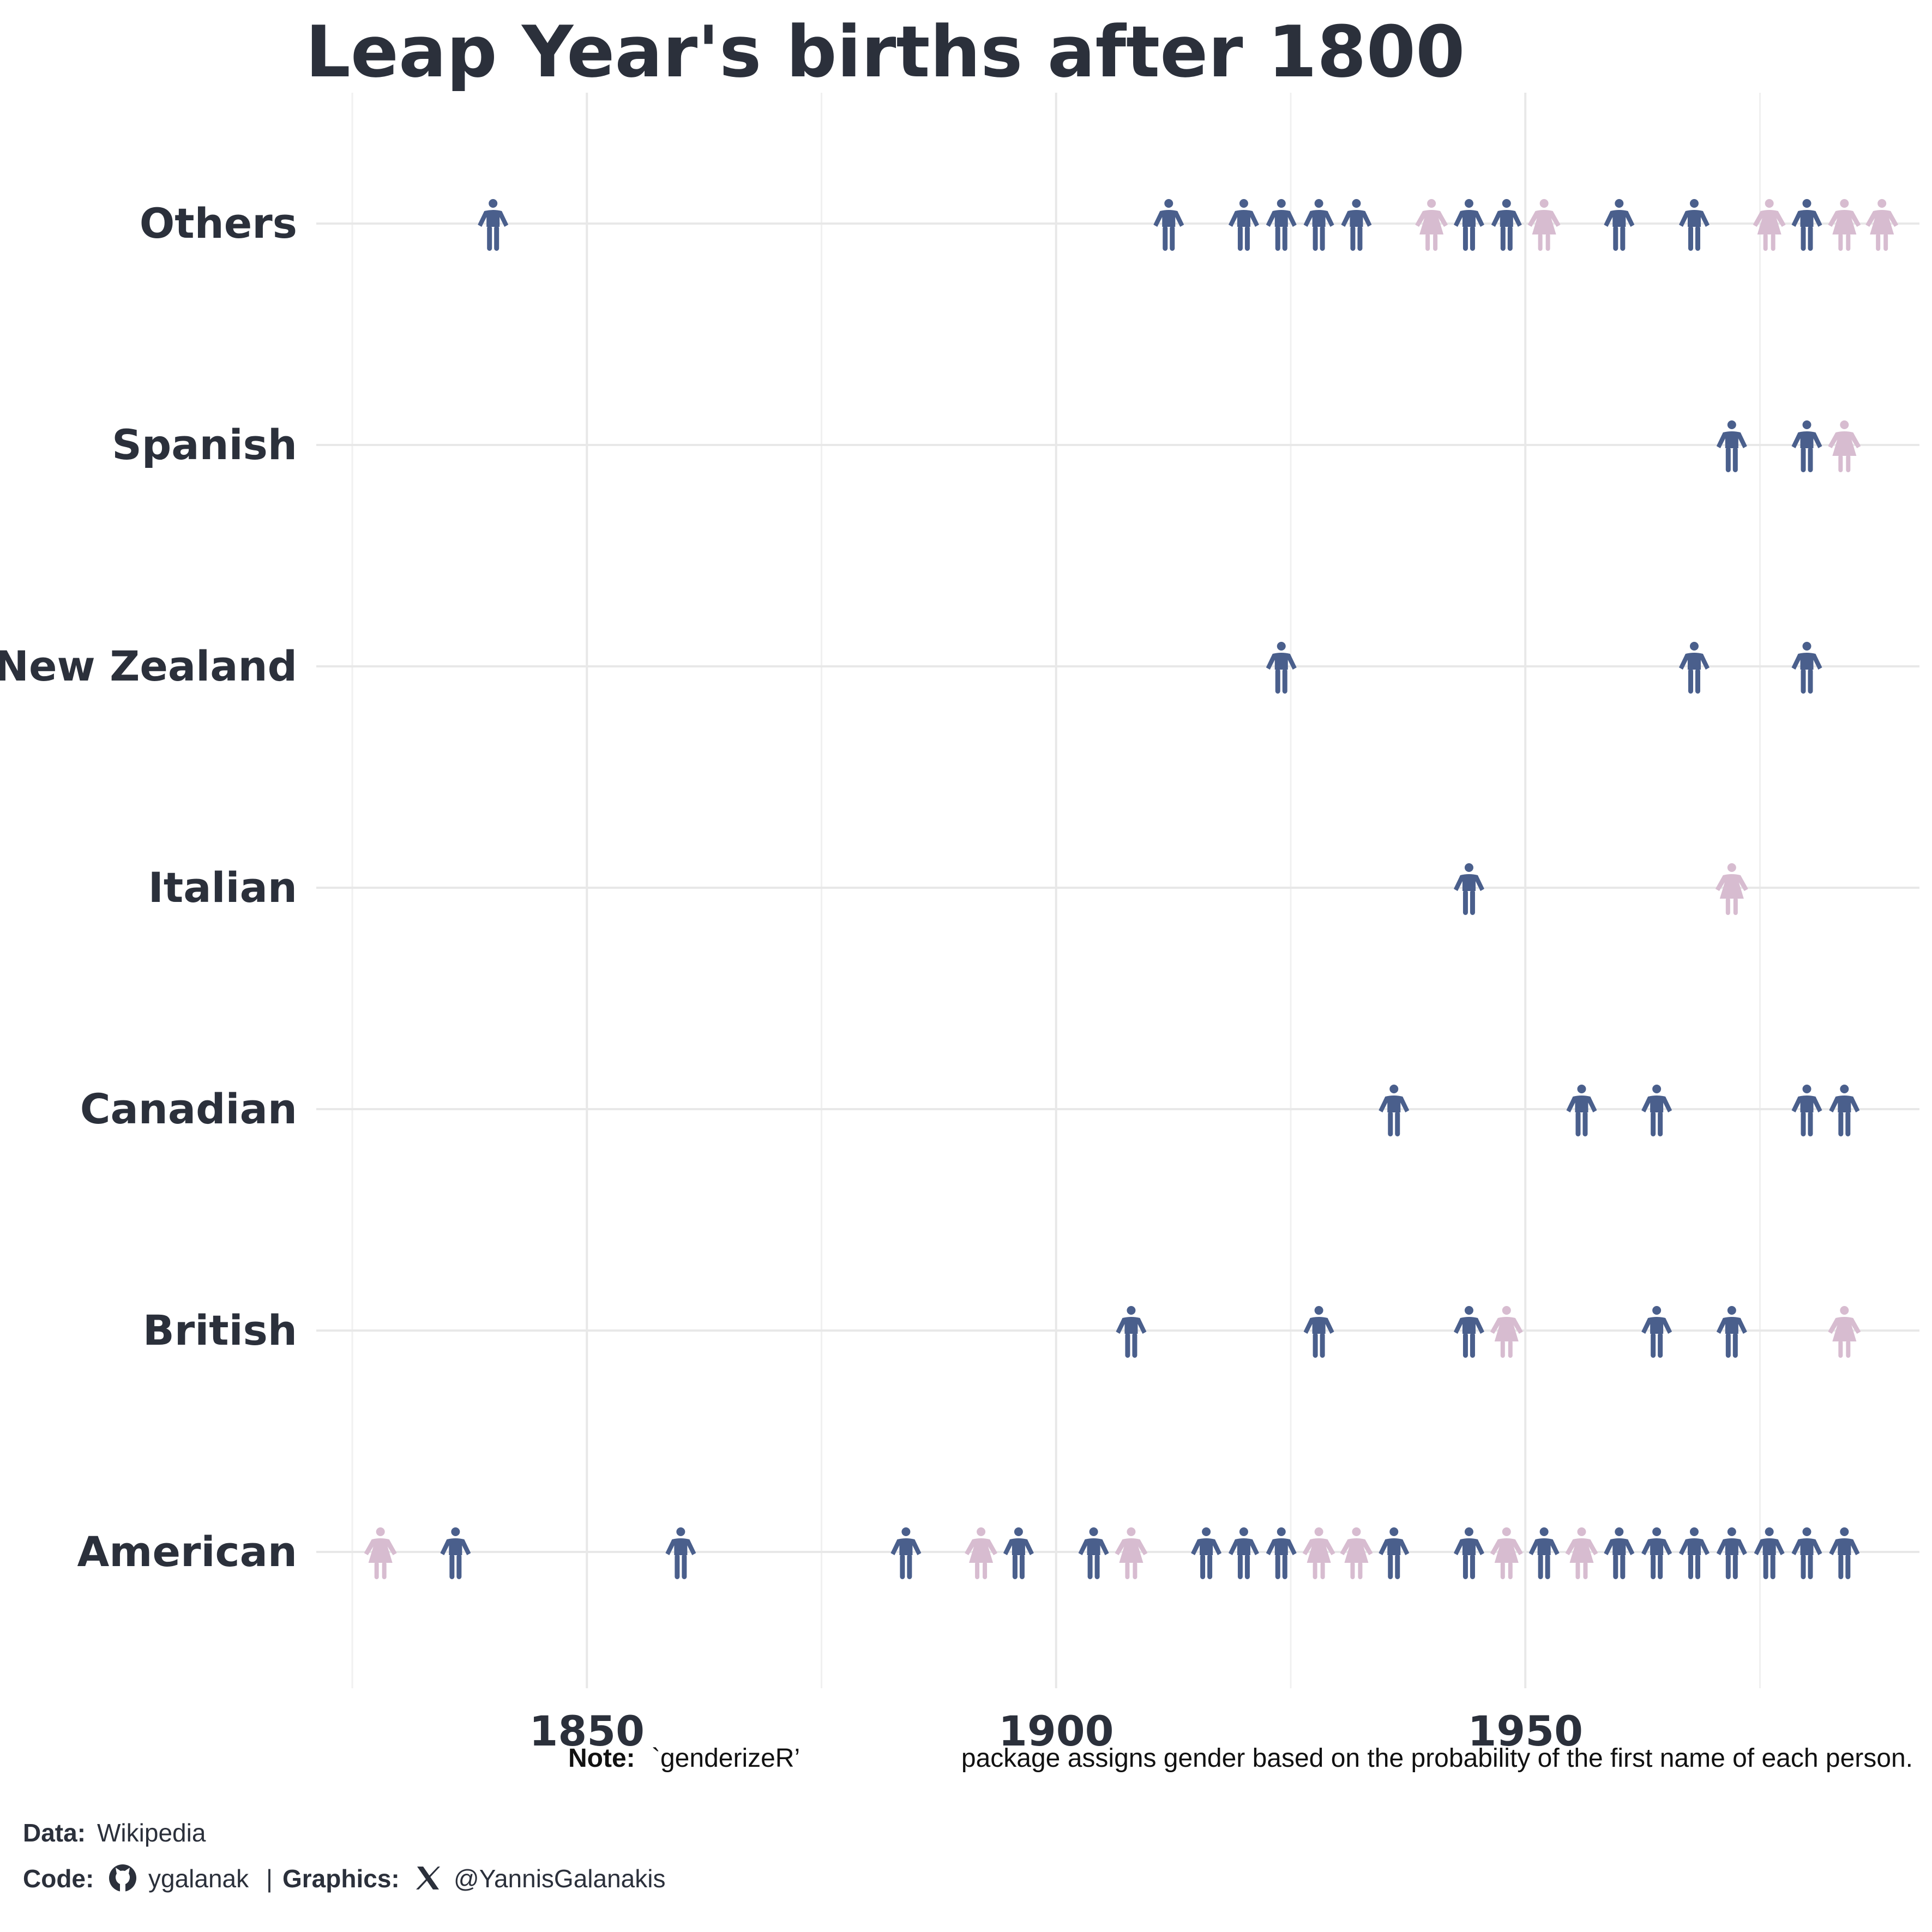 This screenshot has width=1932, height=1932. What do you see at coordinates (54, 1833) in the screenshot?
I see `caption-data-label: Data:` at bounding box center [54, 1833].